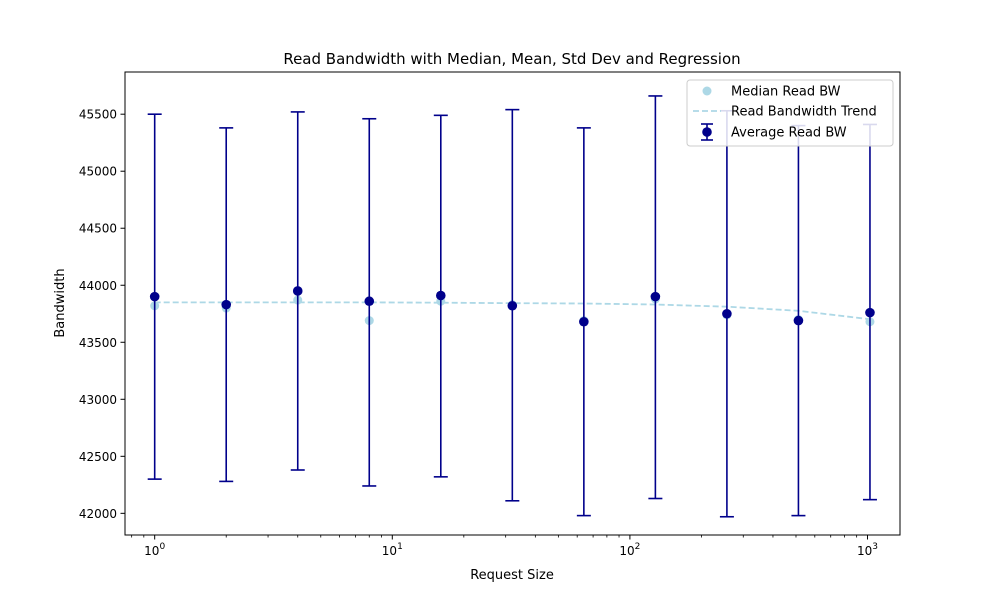 The width and height of the screenshot is (1000, 600). Describe the element at coordinates (98, 514) in the screenshot. I see `y-tick-label: 42000` at that location.